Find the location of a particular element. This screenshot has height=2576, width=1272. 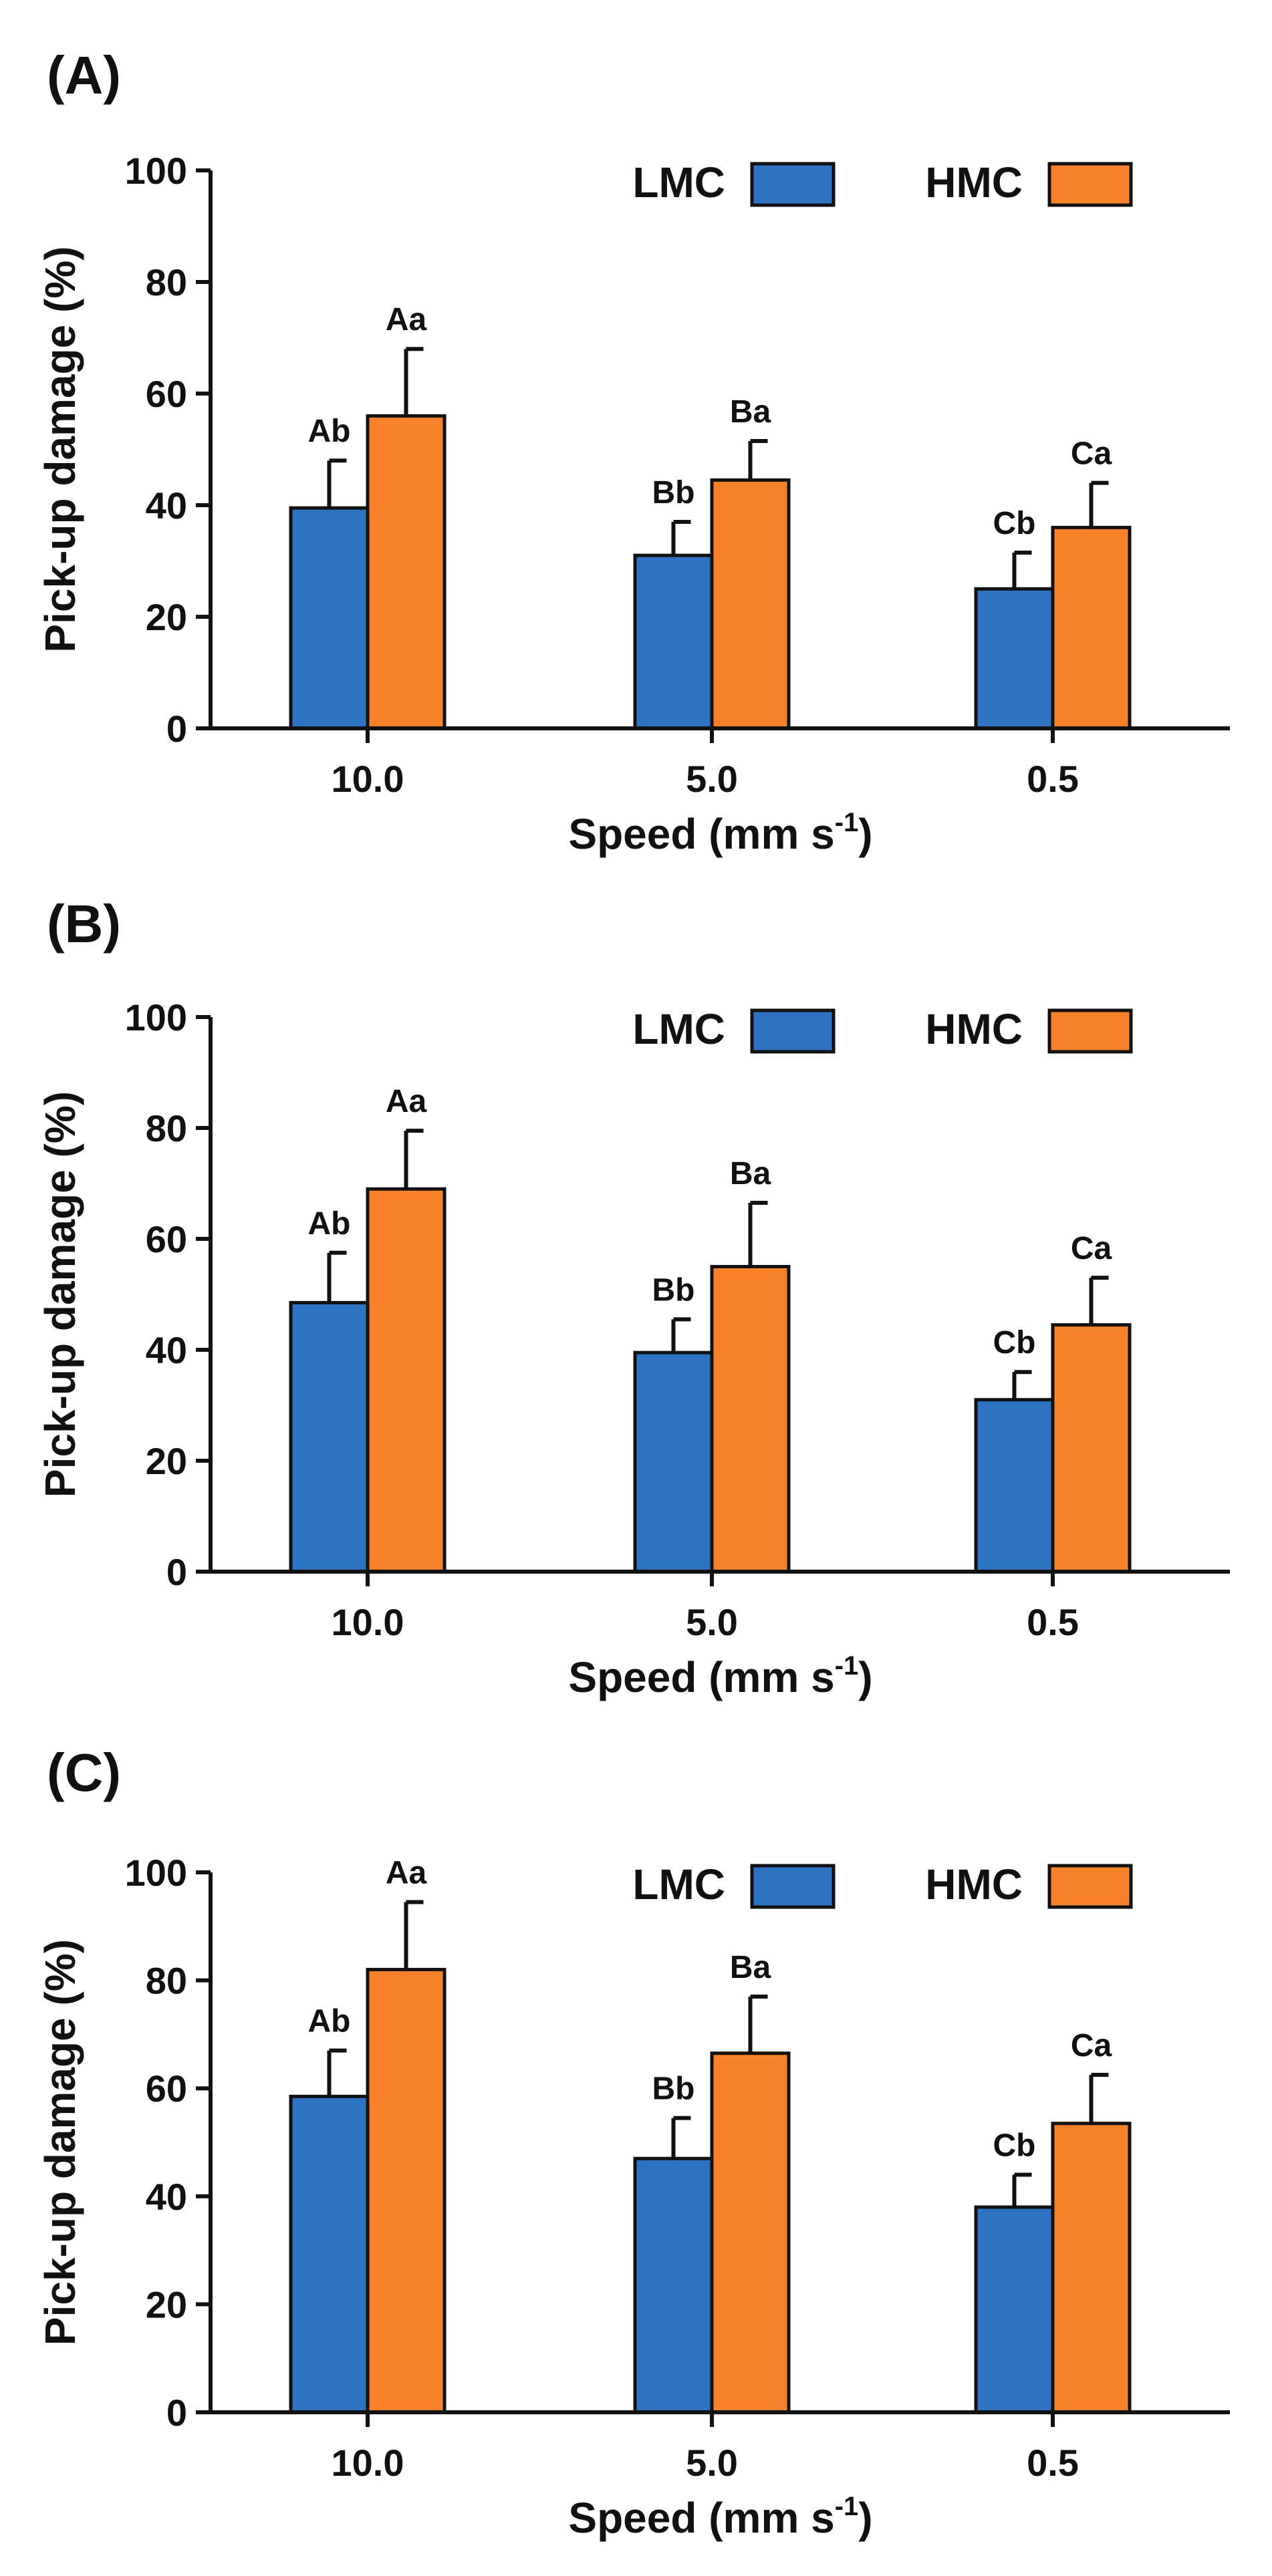

panel-label: (A) is located at coordinates (84, 75).